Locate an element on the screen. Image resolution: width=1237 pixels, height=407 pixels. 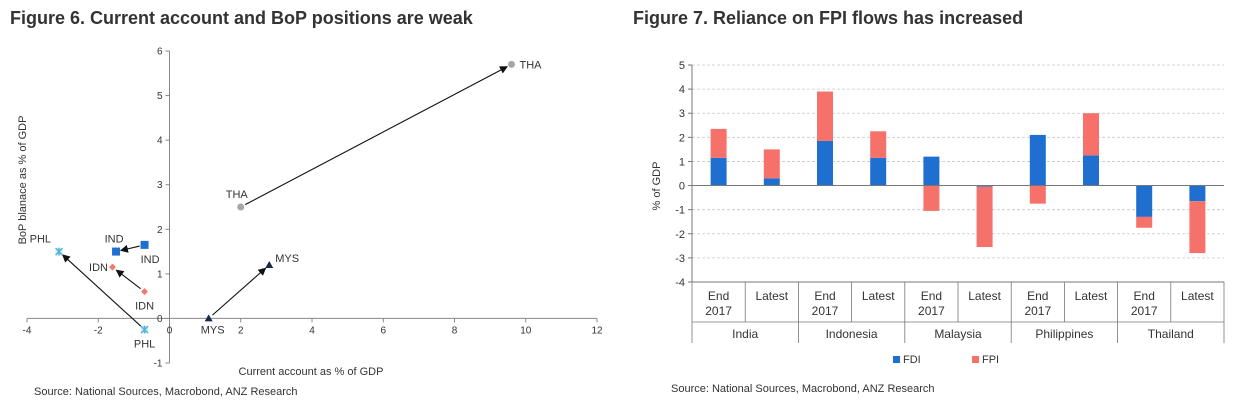
arrow-phl is located at coordinates (102, 290).